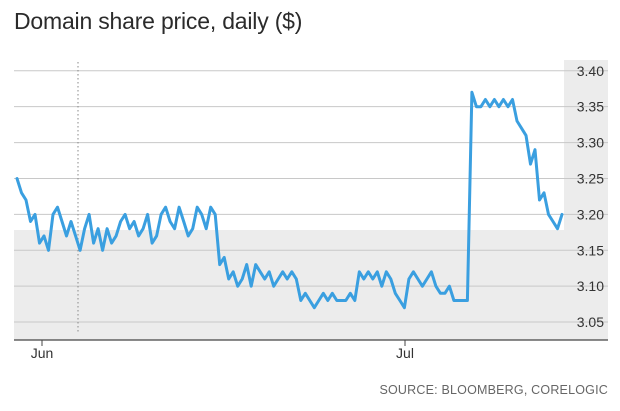 The image size is (620, 411). Describe the element at coordinates (590, 286) in the screenshot. I see `y-tick-label: 3.10` at that location.